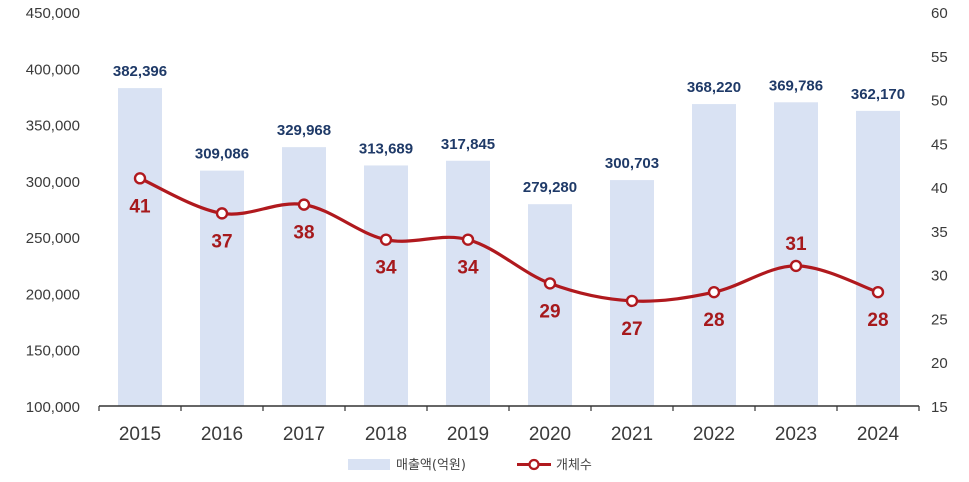 Image resolution: width=969 pixels, height=482 pixels. What do you see at coordinates (369, 464) in the screenshot?
I see `legend-bar-swatch` at bounding box center [369, 464].